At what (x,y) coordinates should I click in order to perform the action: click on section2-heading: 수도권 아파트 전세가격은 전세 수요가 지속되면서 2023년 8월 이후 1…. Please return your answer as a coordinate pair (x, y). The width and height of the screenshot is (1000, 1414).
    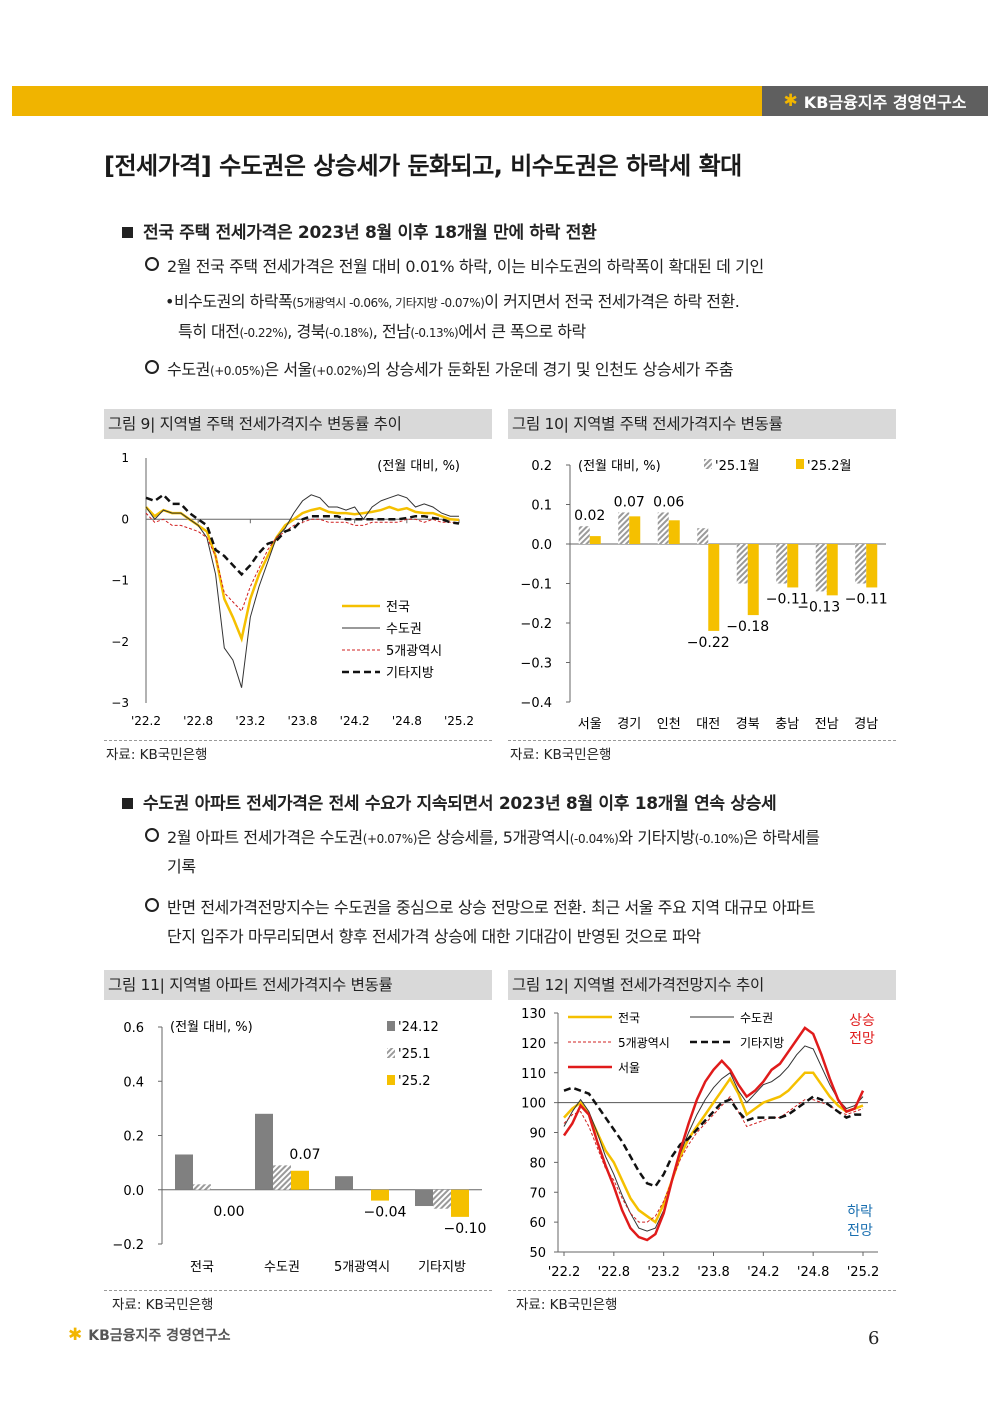
    Looking at the image, I should click on (449, 801).